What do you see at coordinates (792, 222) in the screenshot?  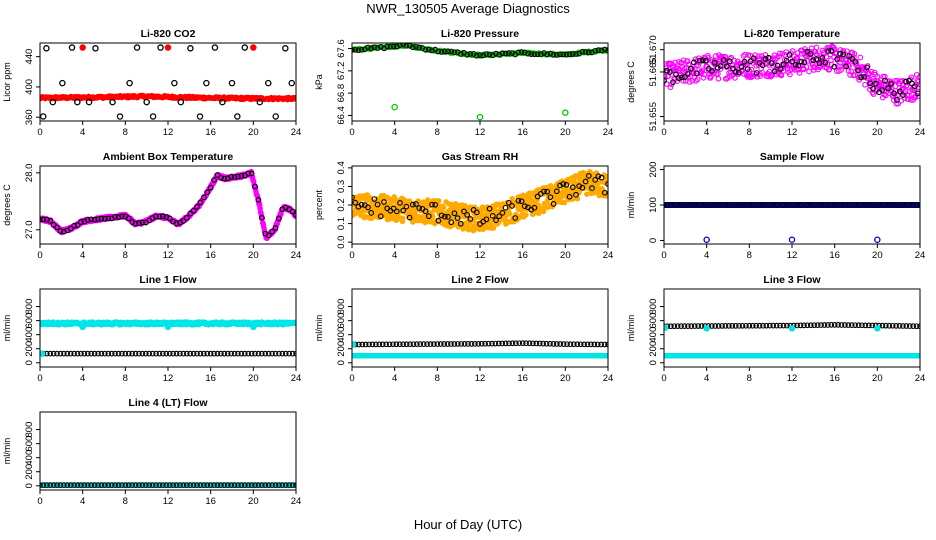 I see `plot-area-sampleflow` at bounding box center [792, 222].